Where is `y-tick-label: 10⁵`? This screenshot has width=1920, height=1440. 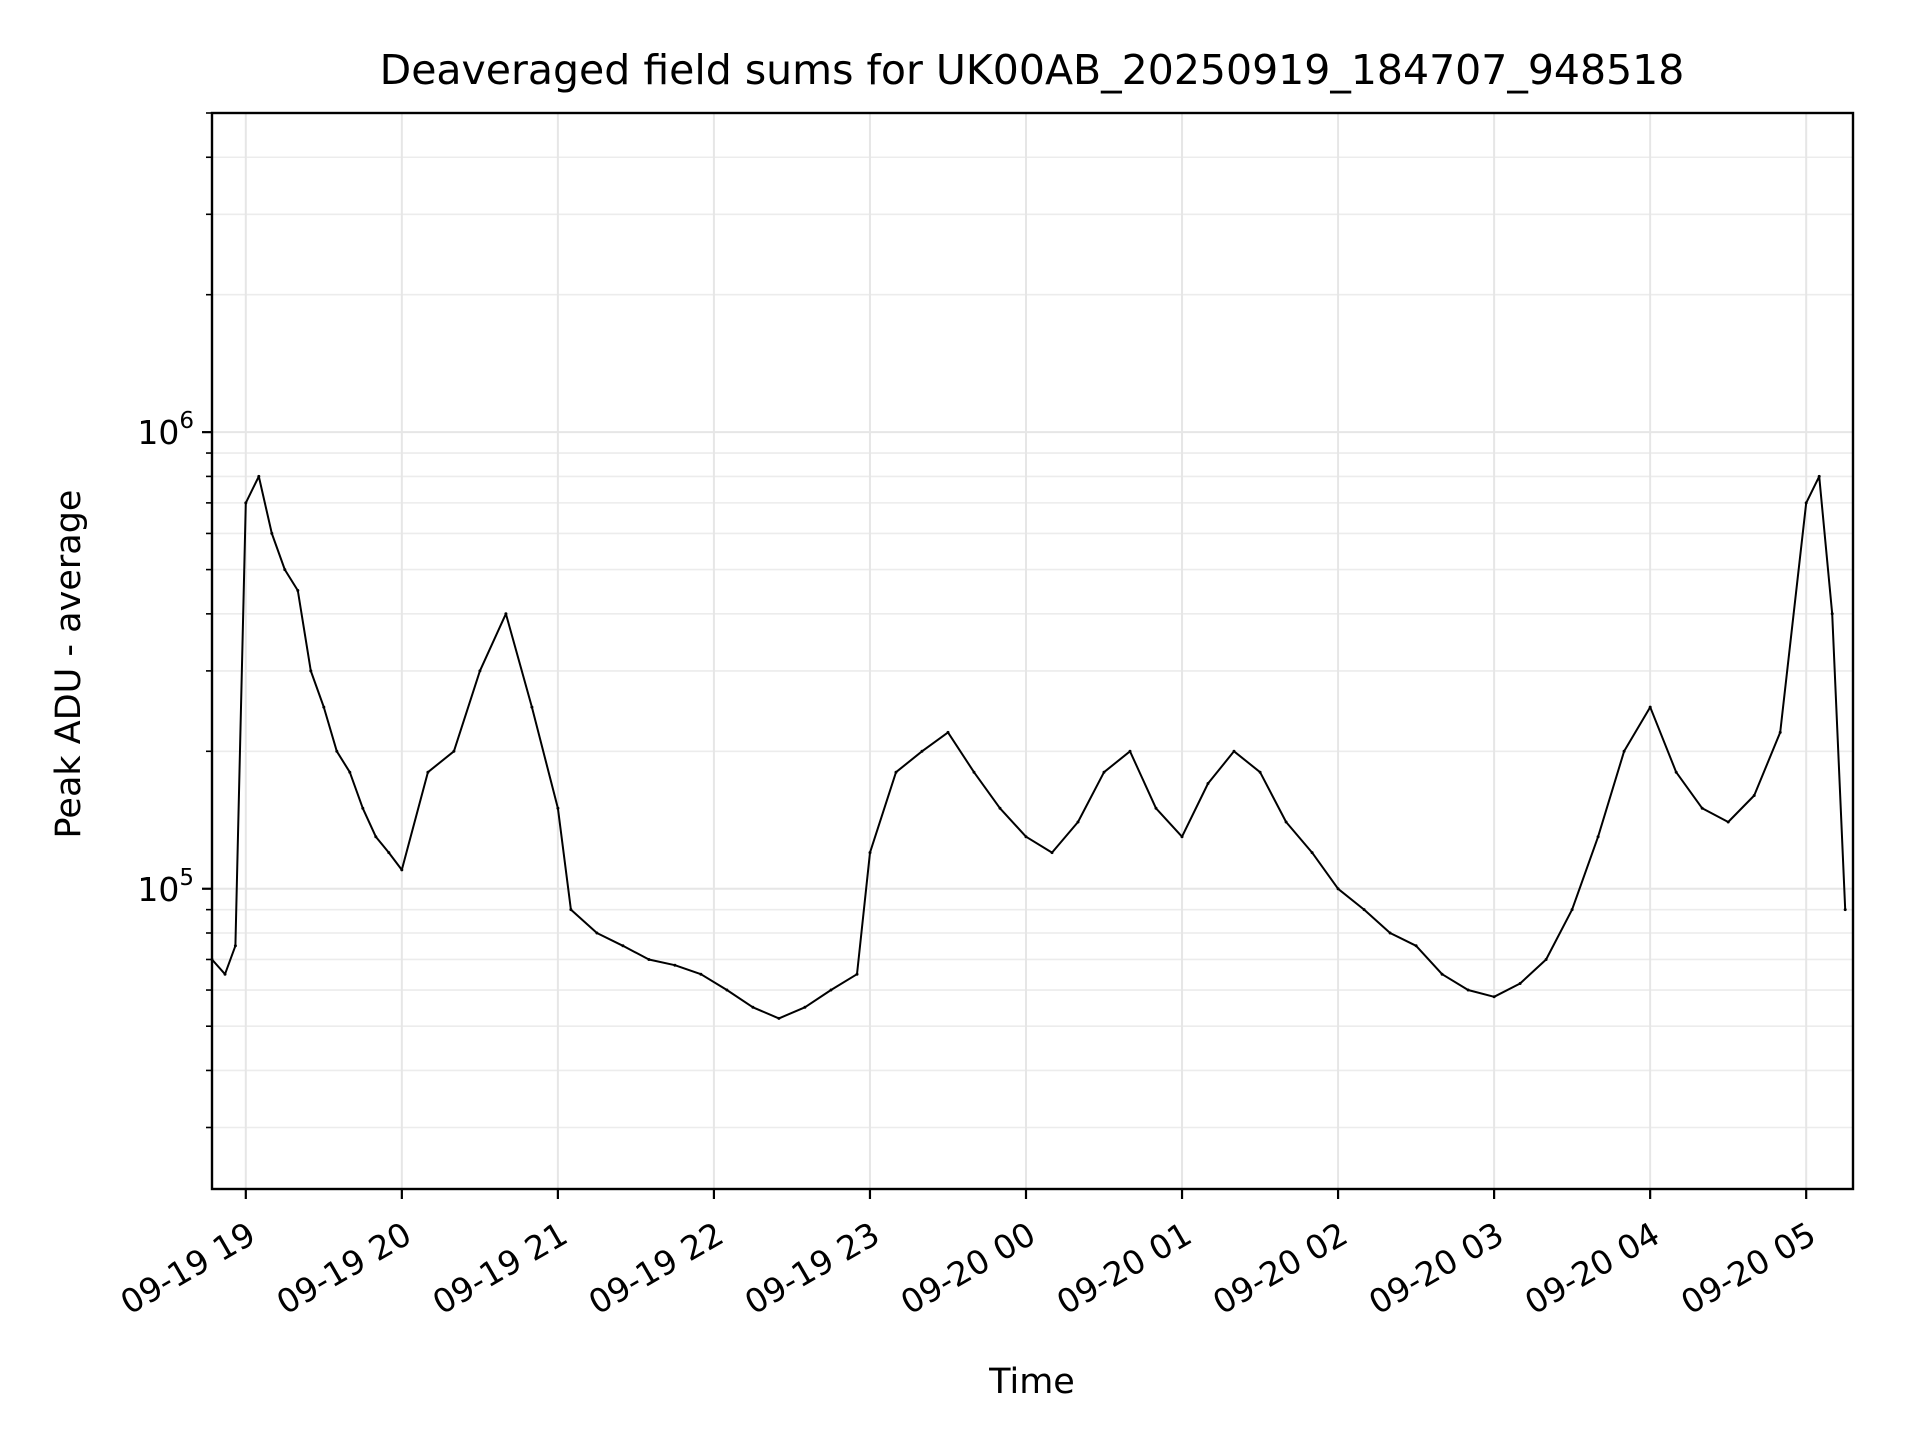
y-tick-label: 10⁵ is located at coordinates (165, 887).